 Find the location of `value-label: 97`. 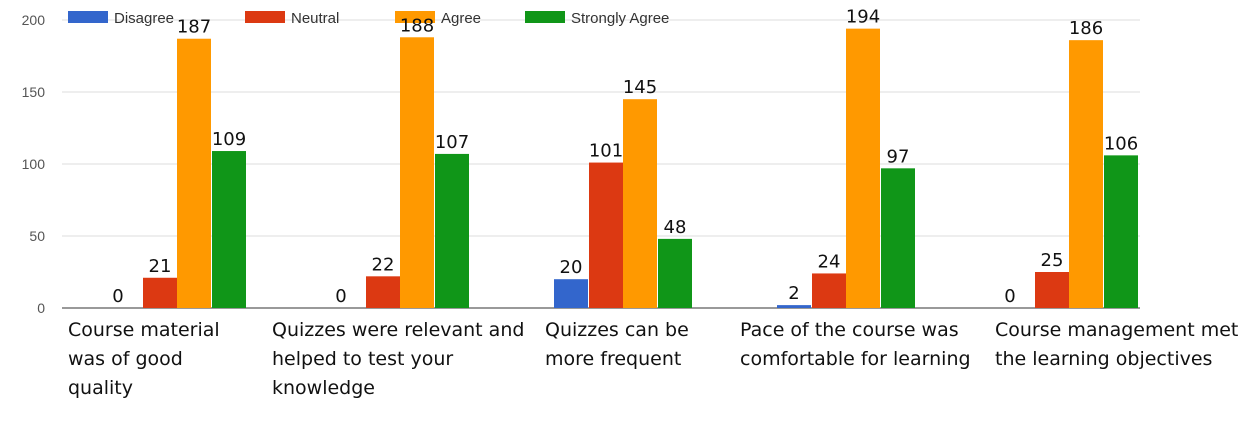

value-label: 97 is located at coordinates (898, 156).